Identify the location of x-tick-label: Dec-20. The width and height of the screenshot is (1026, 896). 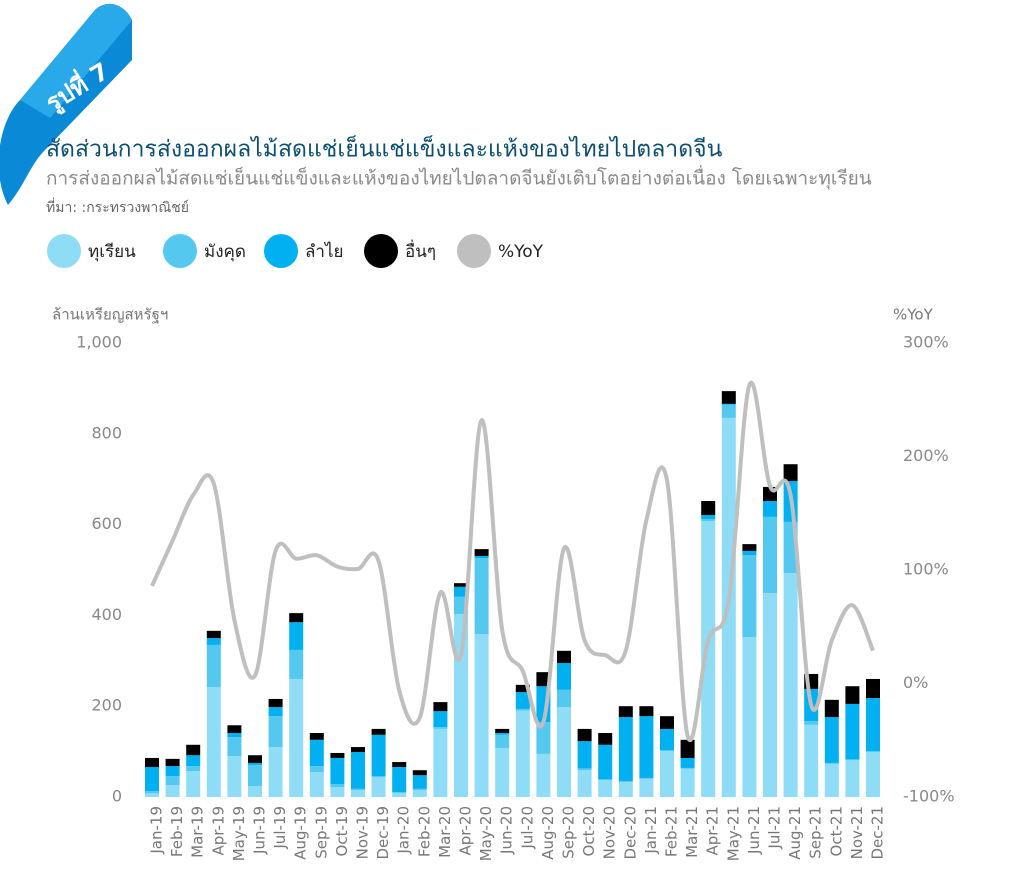
(630, 833).